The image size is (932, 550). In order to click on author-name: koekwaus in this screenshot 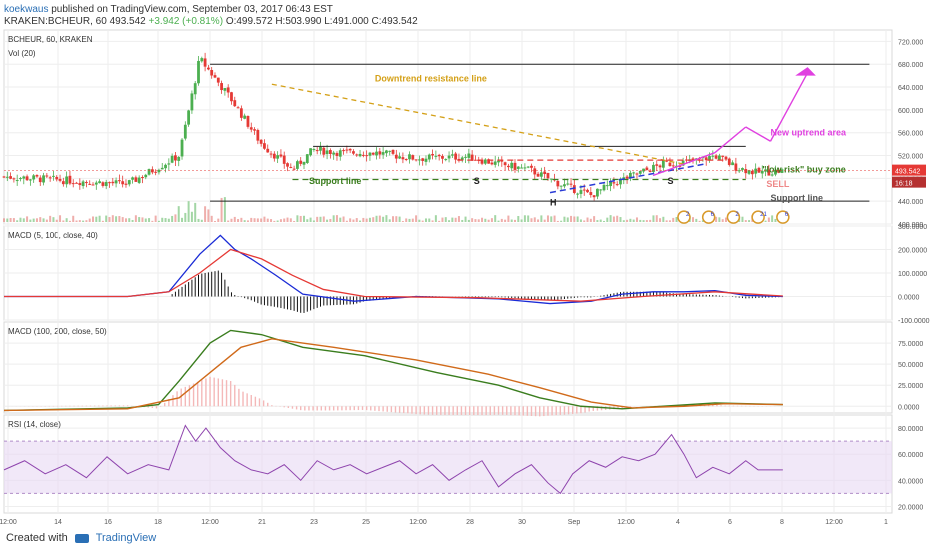, I will do `click(26, 9)`.